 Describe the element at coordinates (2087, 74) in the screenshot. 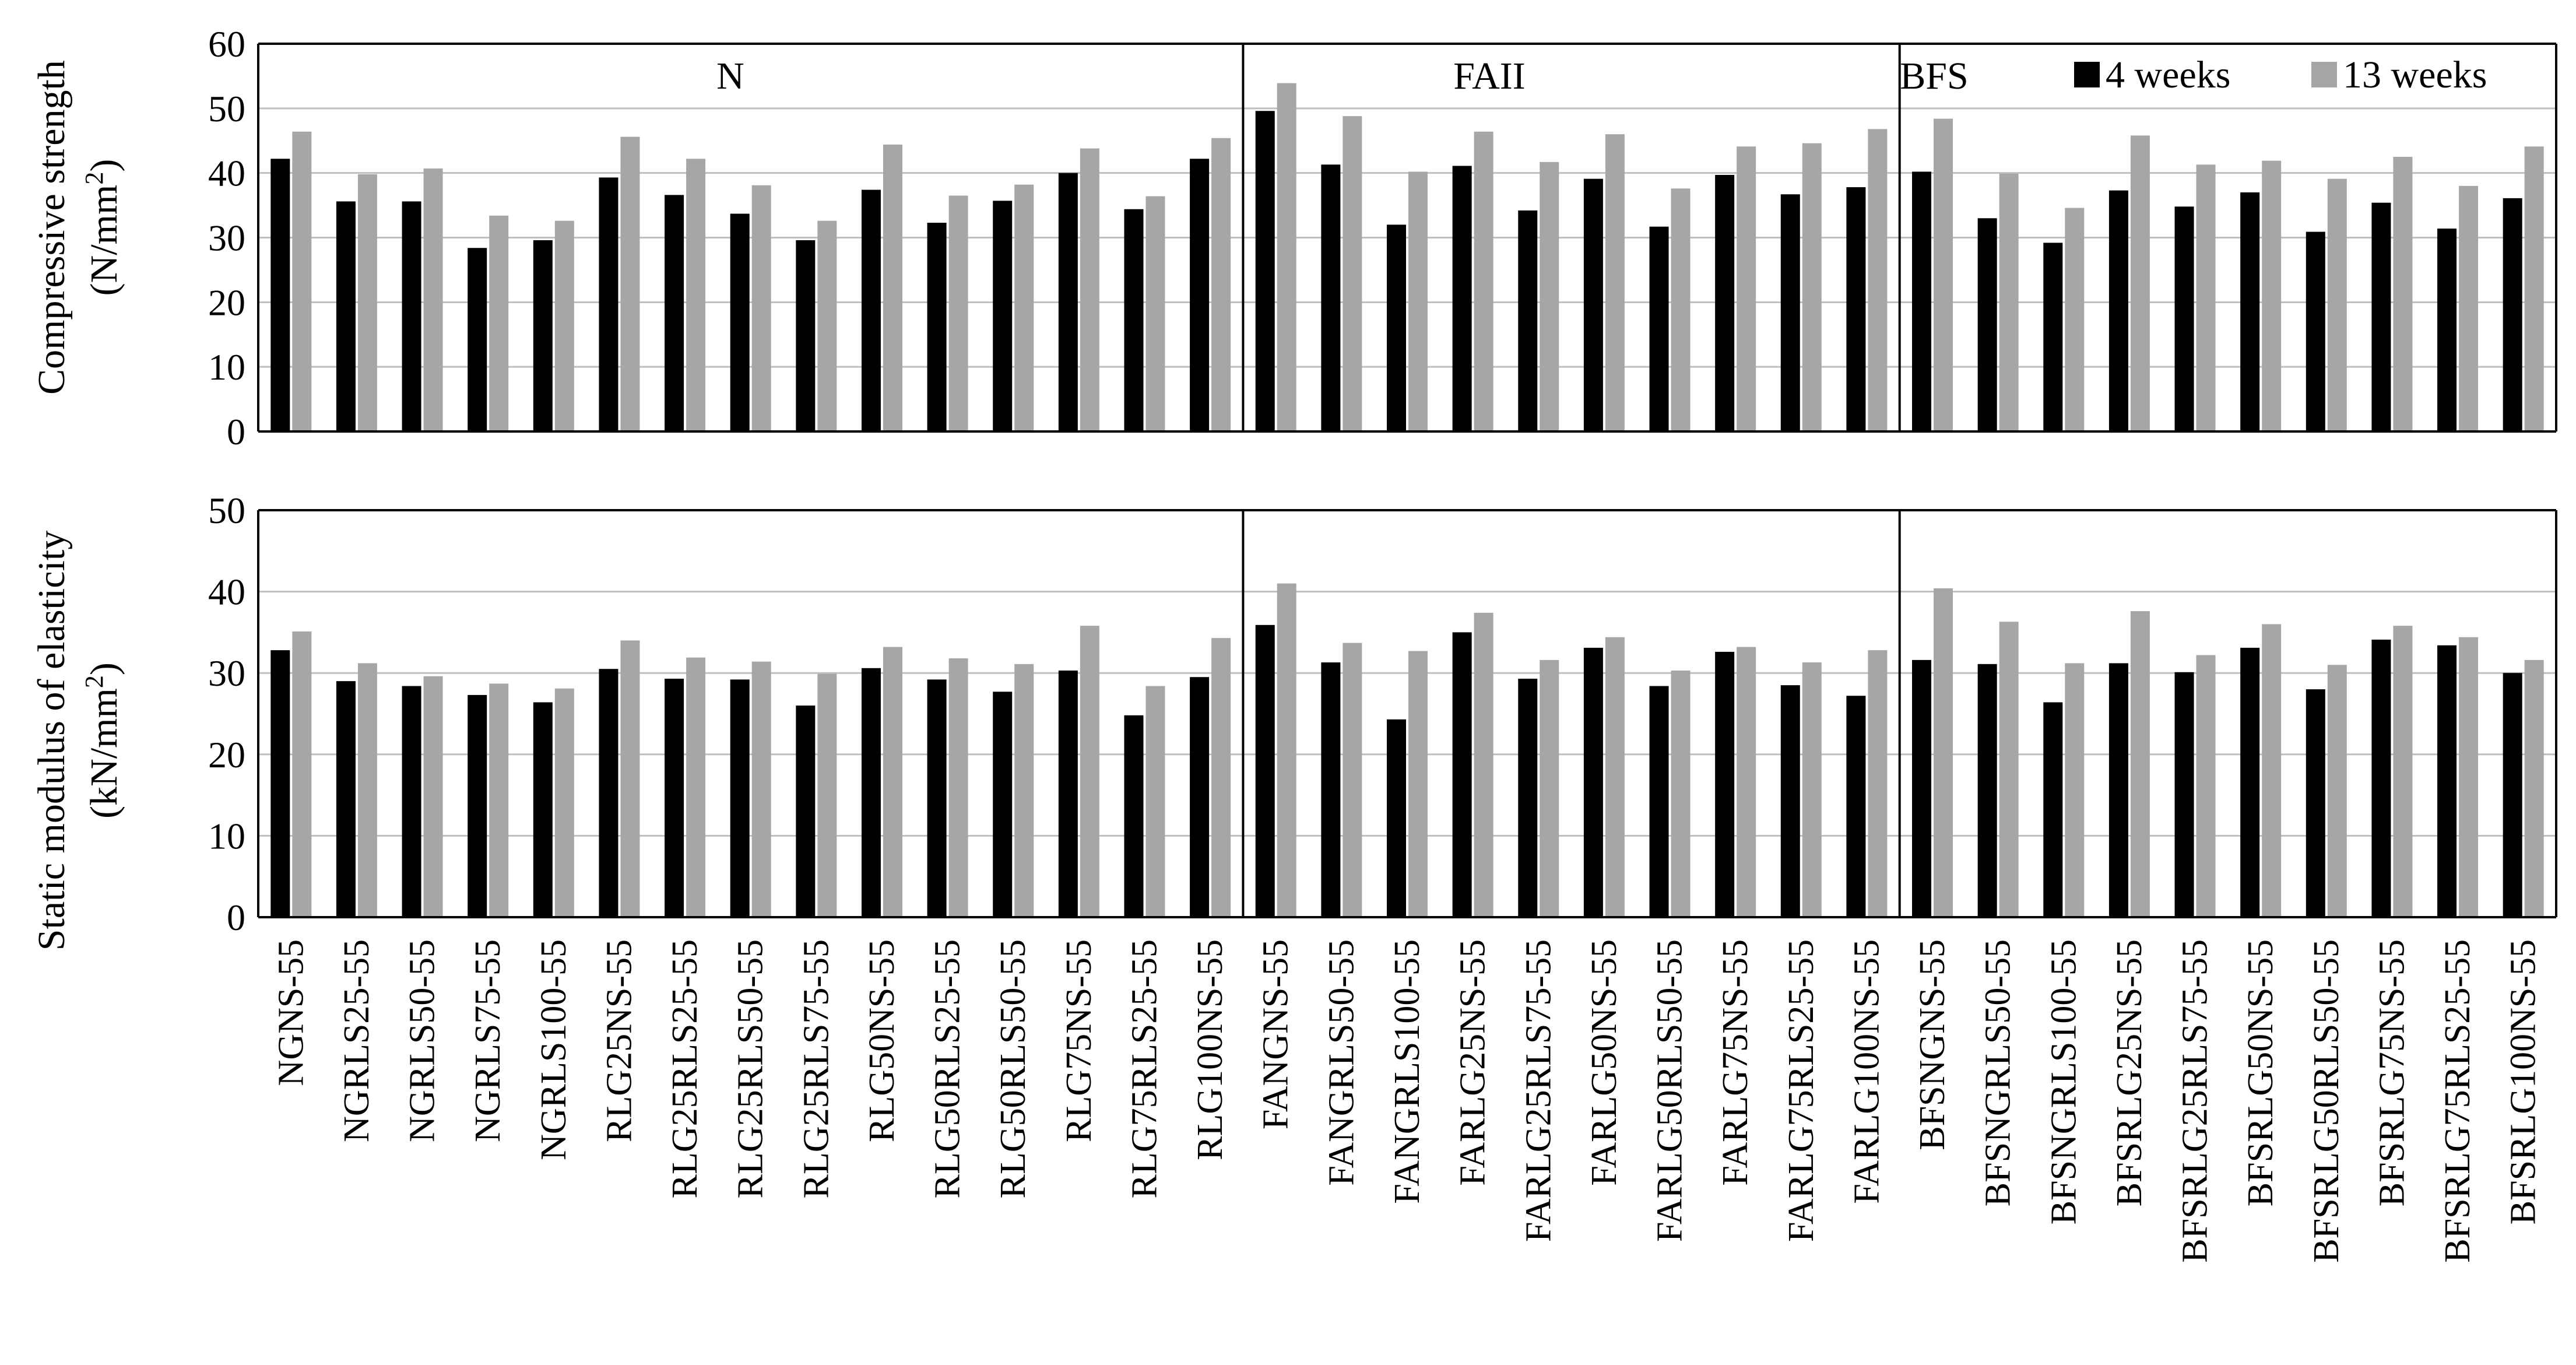

I see `legend-swatch-4-weeks` at that location.